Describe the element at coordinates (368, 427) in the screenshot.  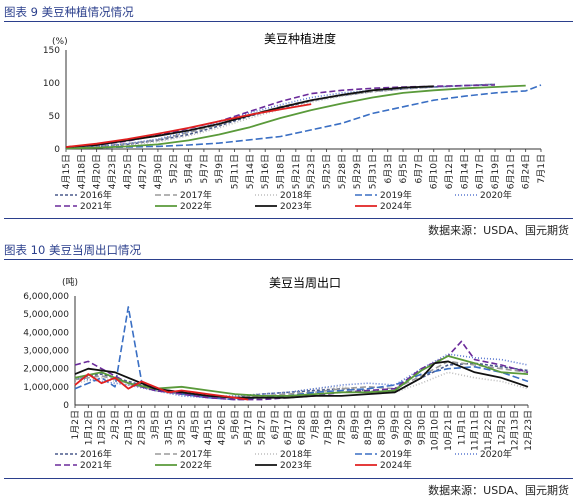
I see `x-tick-label: 8月19日` at that location.